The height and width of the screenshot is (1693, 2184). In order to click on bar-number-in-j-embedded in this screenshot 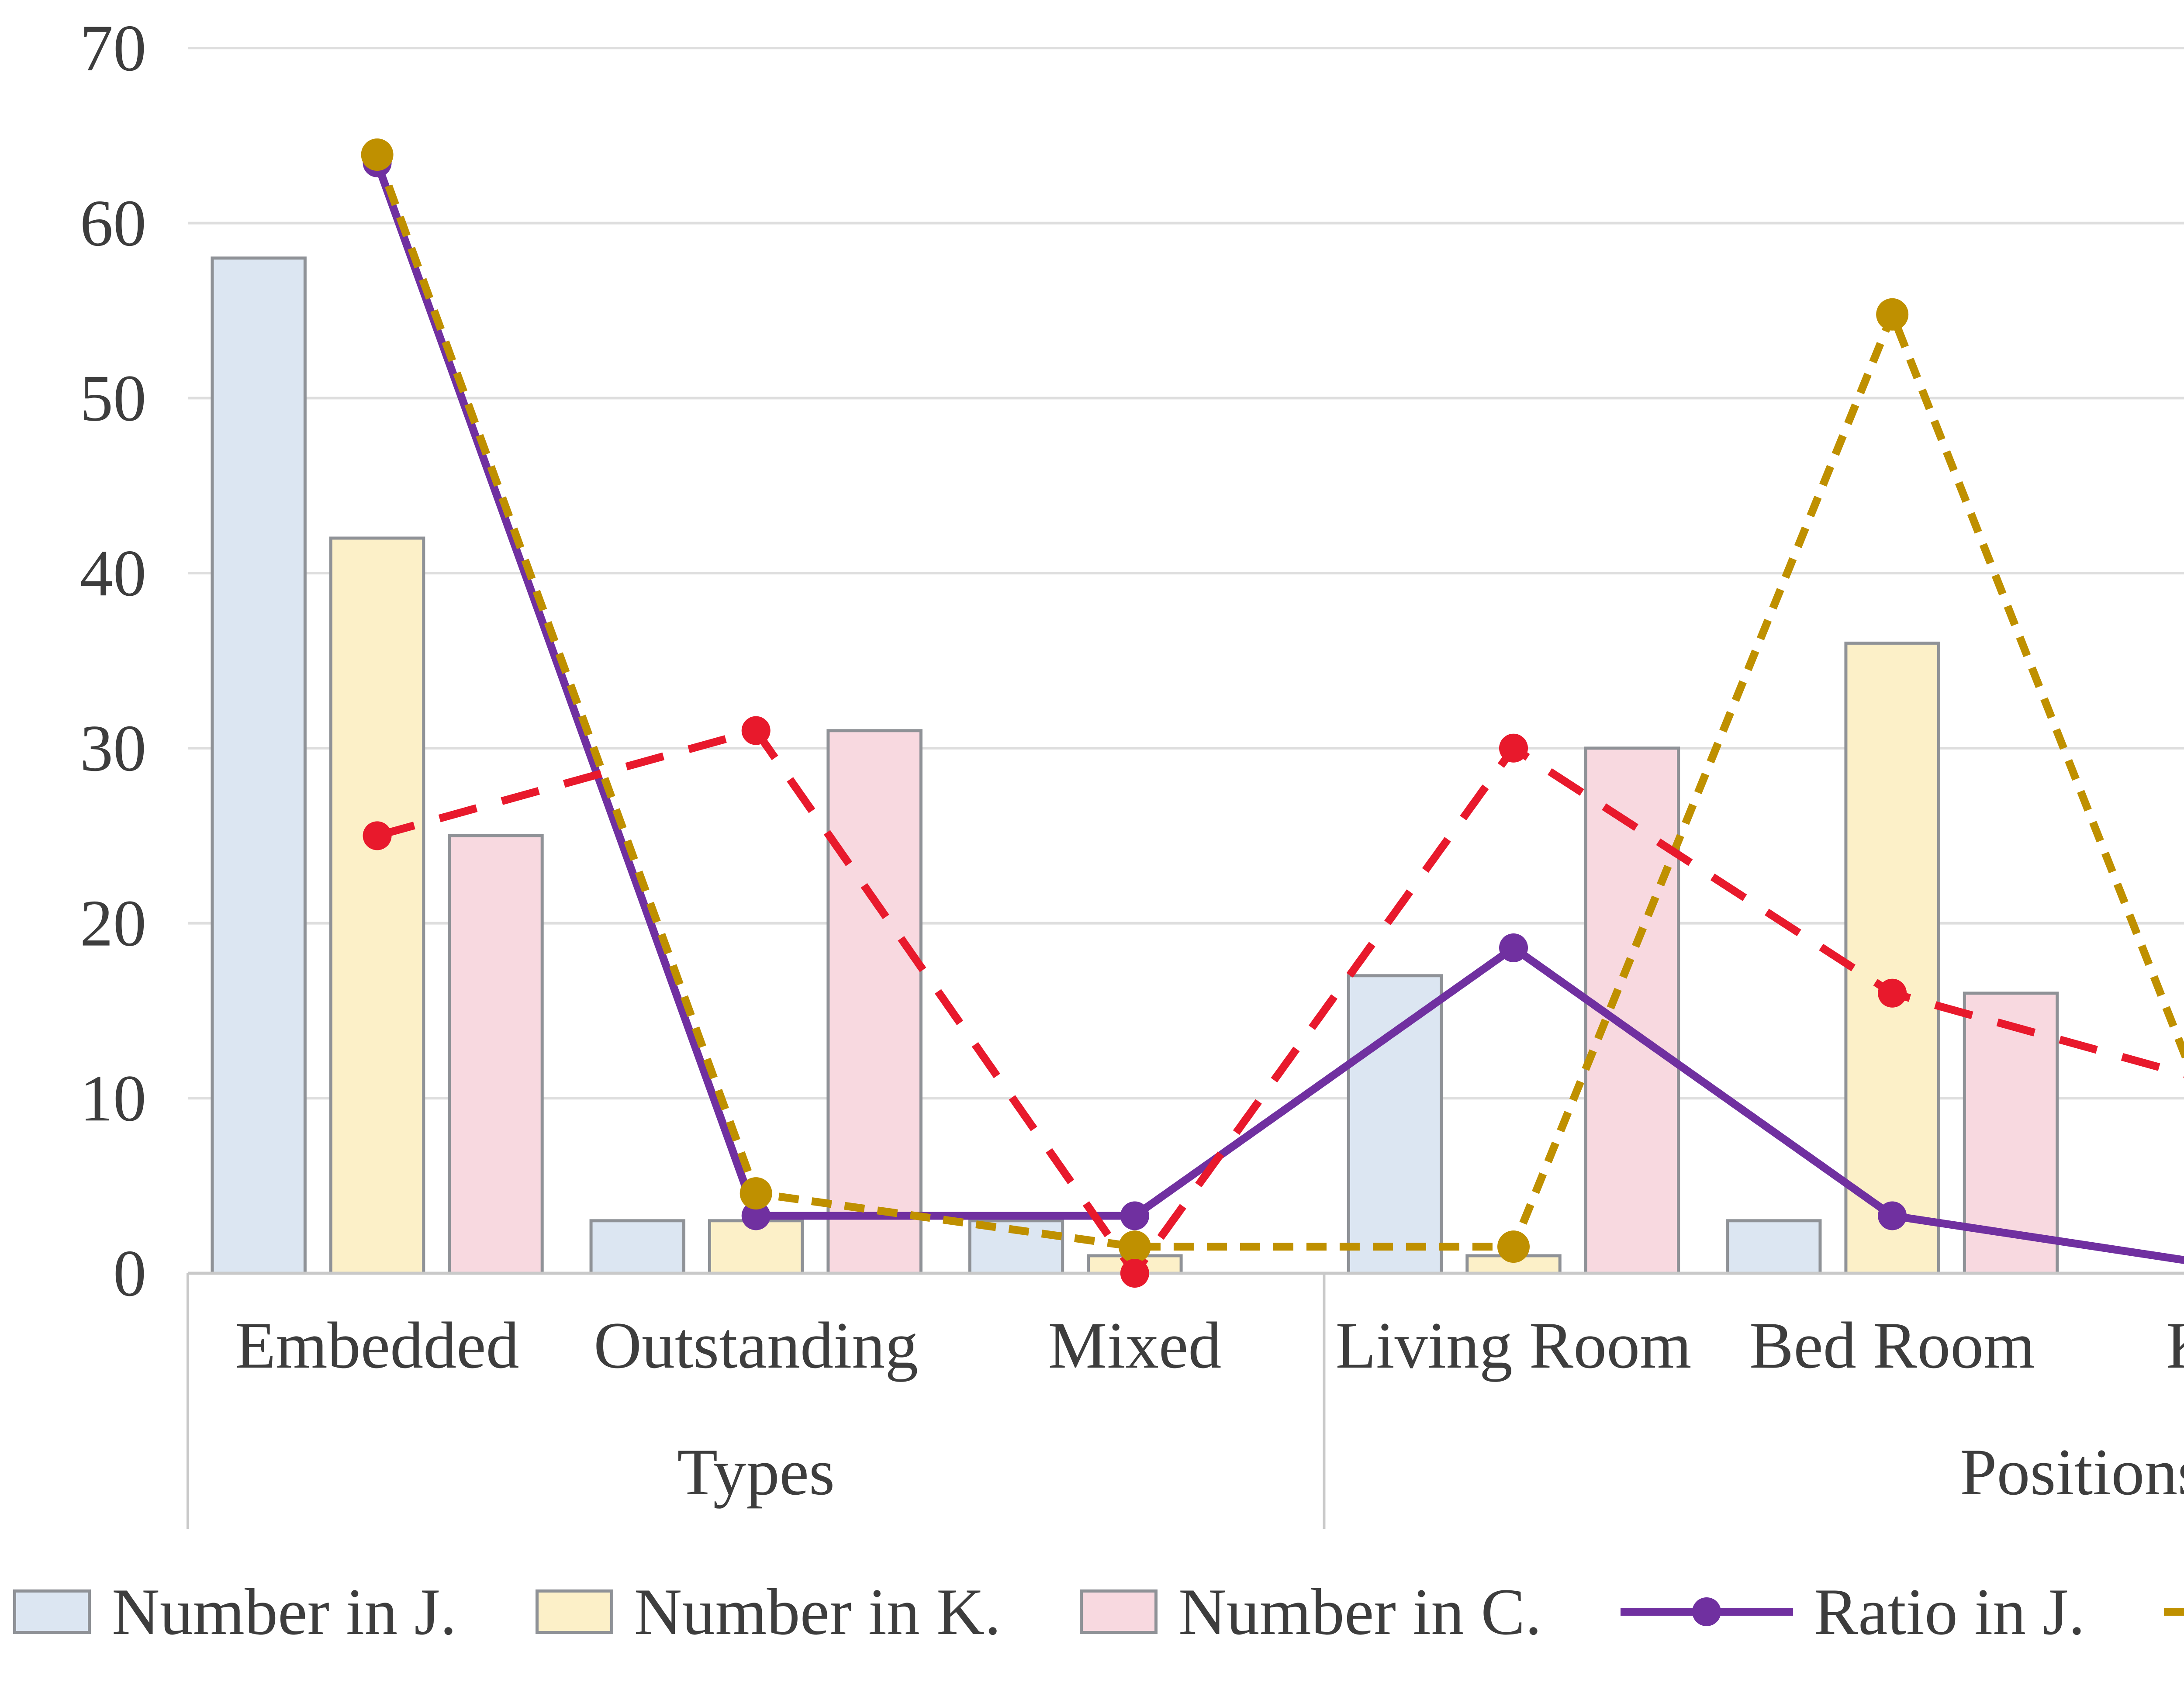, I will do `click(259, 765)`.